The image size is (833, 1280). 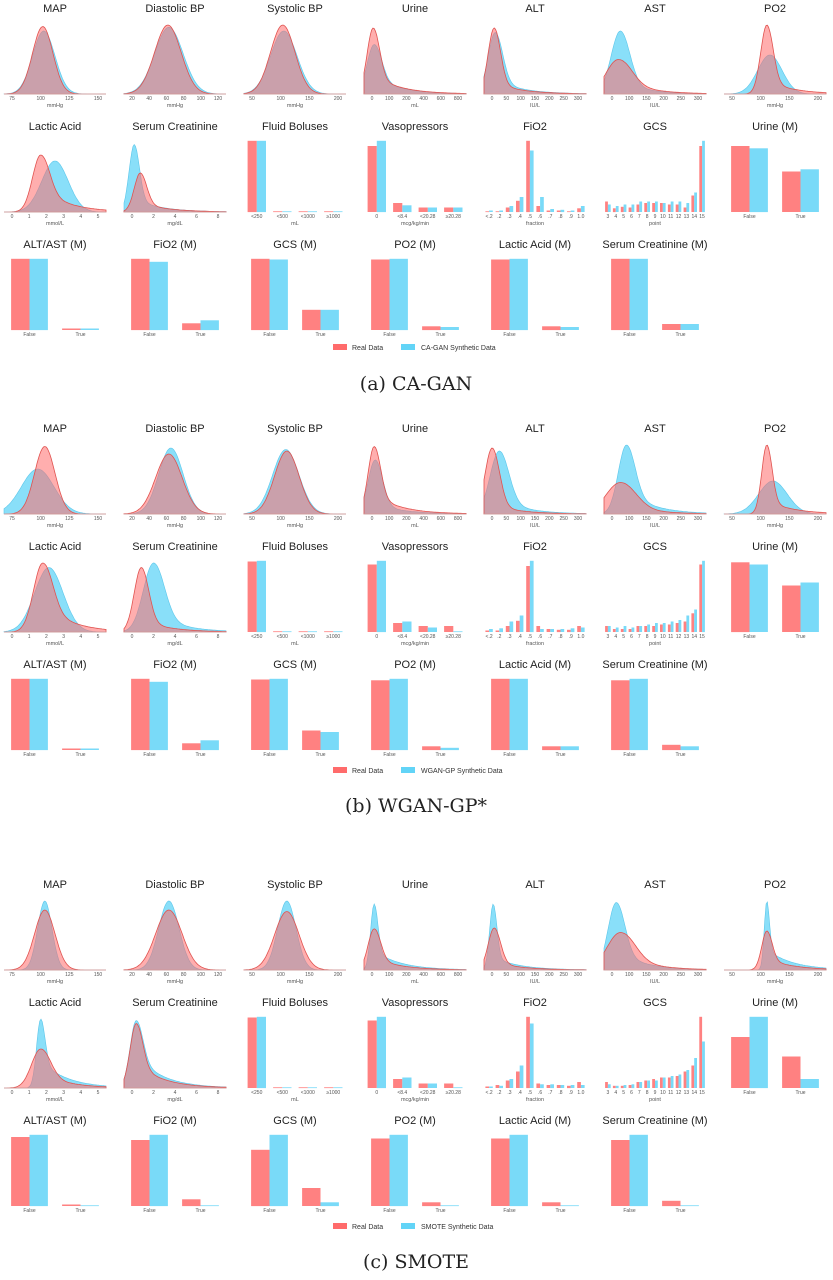 I want to click on subplot: Serum Creatinine 0 2 4 6 8 mg/dL, so click(x=175, y=594).